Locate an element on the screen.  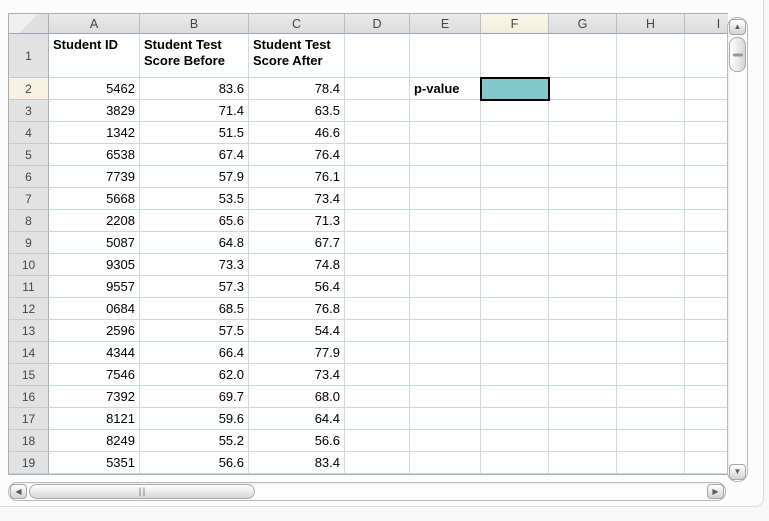
cell-A3: 3829 is located at coordinates (94, 111).